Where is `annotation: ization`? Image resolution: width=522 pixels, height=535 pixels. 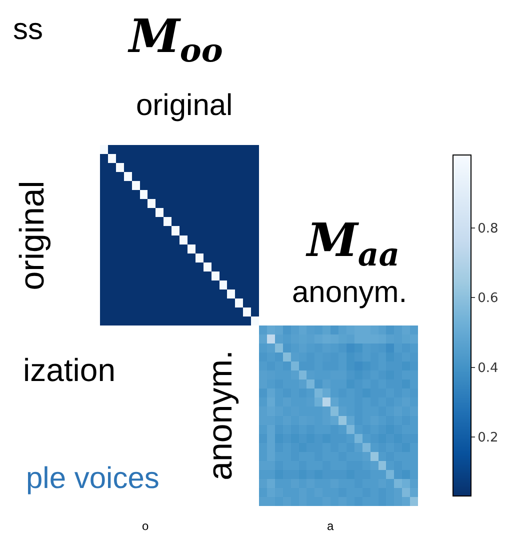 annotation: ization is located at coordinates (69, 370).